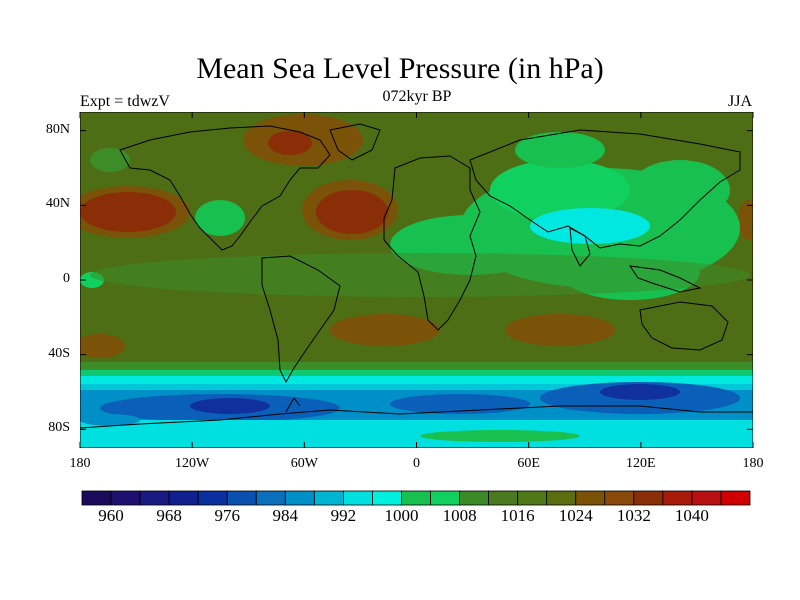  Describe the element at coordinates (125, 101) in the screenshot. I see `experiment-label: Expt = tdwzV` at that location.